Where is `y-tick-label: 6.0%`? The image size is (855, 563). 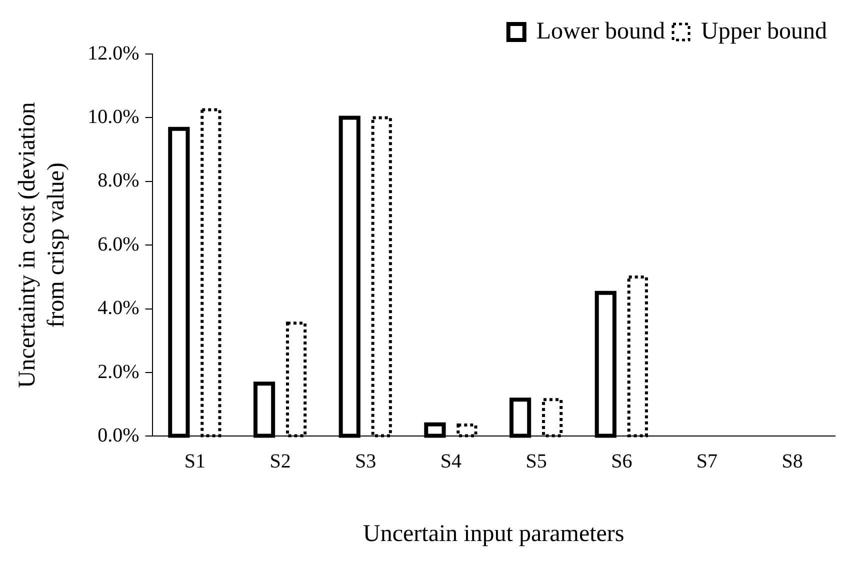 y-tick-label: 6.0% is located at coordinates (119, 244).